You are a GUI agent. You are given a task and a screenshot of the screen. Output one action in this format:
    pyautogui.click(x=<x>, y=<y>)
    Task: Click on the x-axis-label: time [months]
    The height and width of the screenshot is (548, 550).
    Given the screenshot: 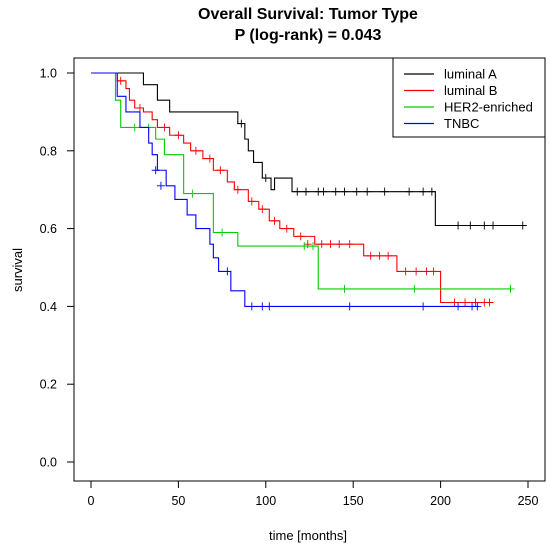 What is the action you would take?
    pyautogui.click(x=308, y=535)
    